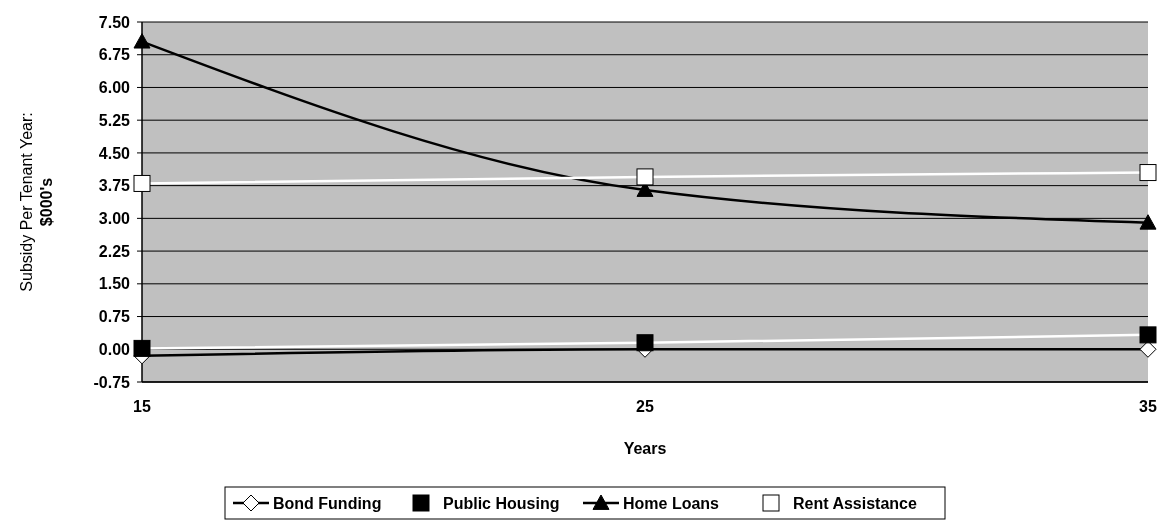  What do you see at coordinates (142, 406) in the screenshot?
I see `x-tick-label: 15` at bounding box center [142, 406].